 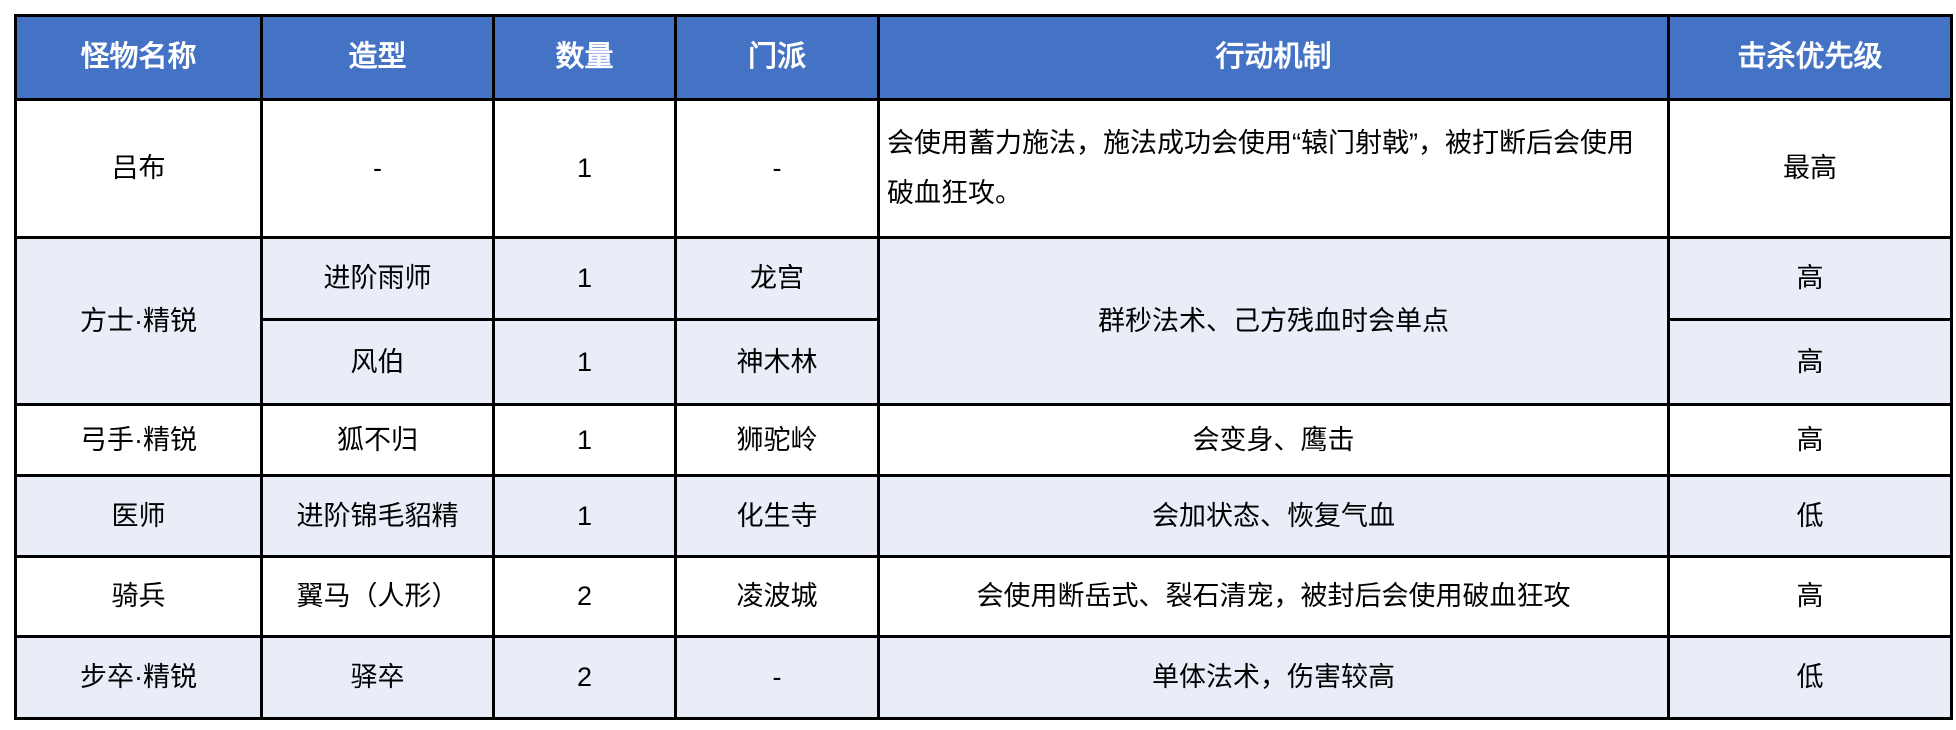 What do you see at coordinates (377, 278) in the screenshot?
I see `model-cell: 进阶雨师` at bounding box center [377, 278].